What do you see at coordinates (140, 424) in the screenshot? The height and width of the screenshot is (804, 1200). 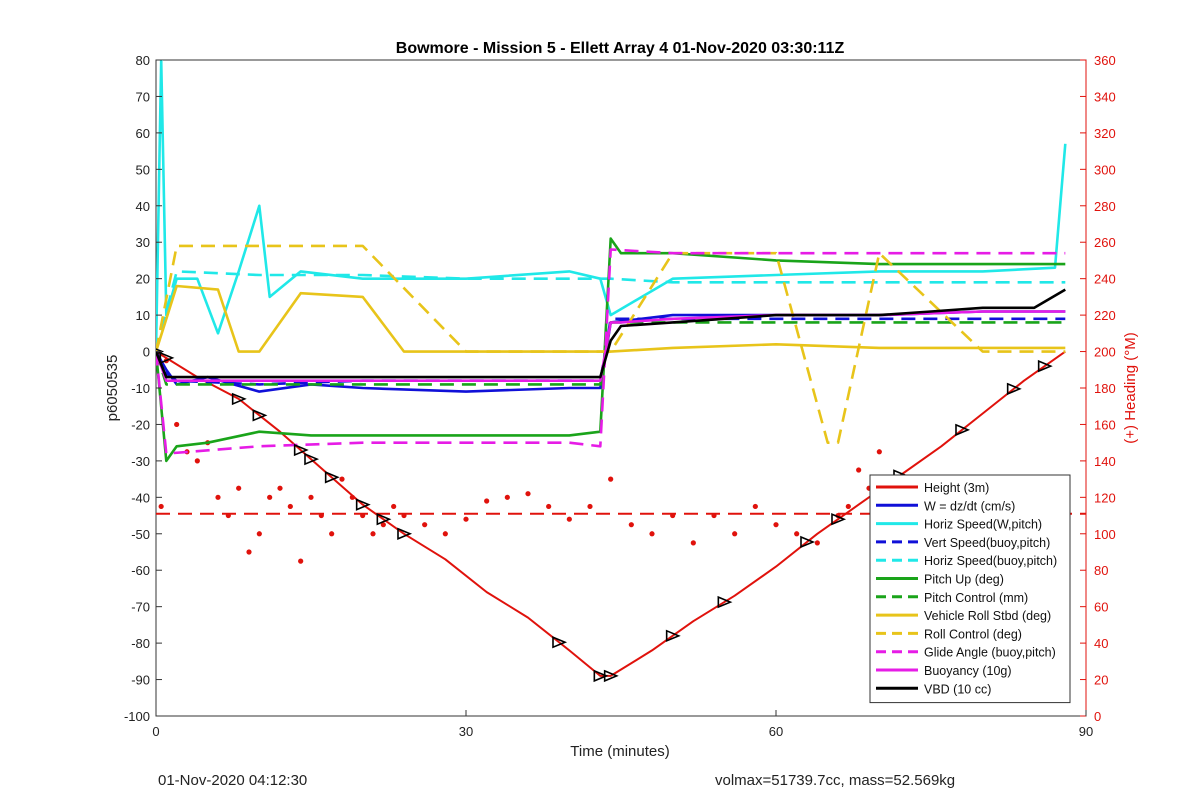 I see `y-tick-label: -20` at bounding box center [140, 424].